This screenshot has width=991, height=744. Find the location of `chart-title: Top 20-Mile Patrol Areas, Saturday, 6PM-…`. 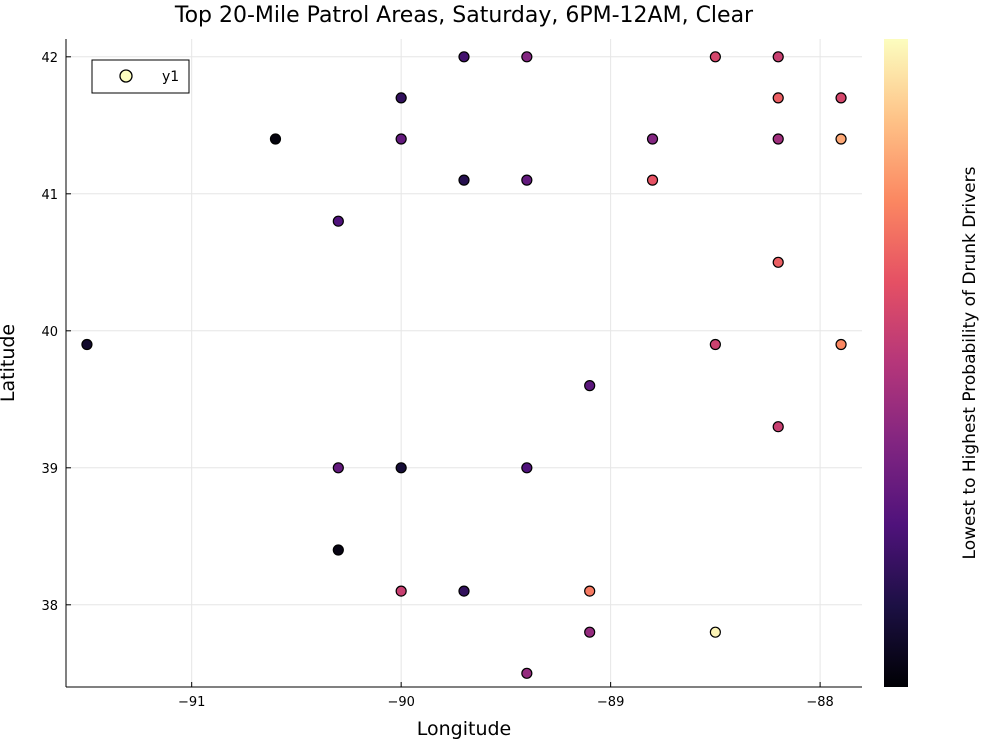

chart-title: Top 20-Mile Patrol Areas, Saturday, 6PM-… is located at coordinates (464, 15).